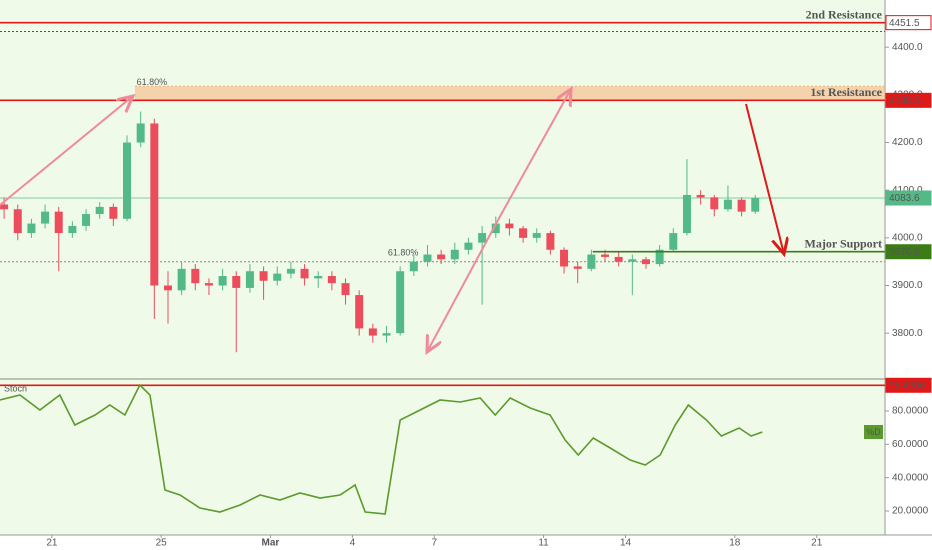  Describe the element at coordinates (904, 23) in the screenshot. I see `price-tag-label: 4451.5` at that location.